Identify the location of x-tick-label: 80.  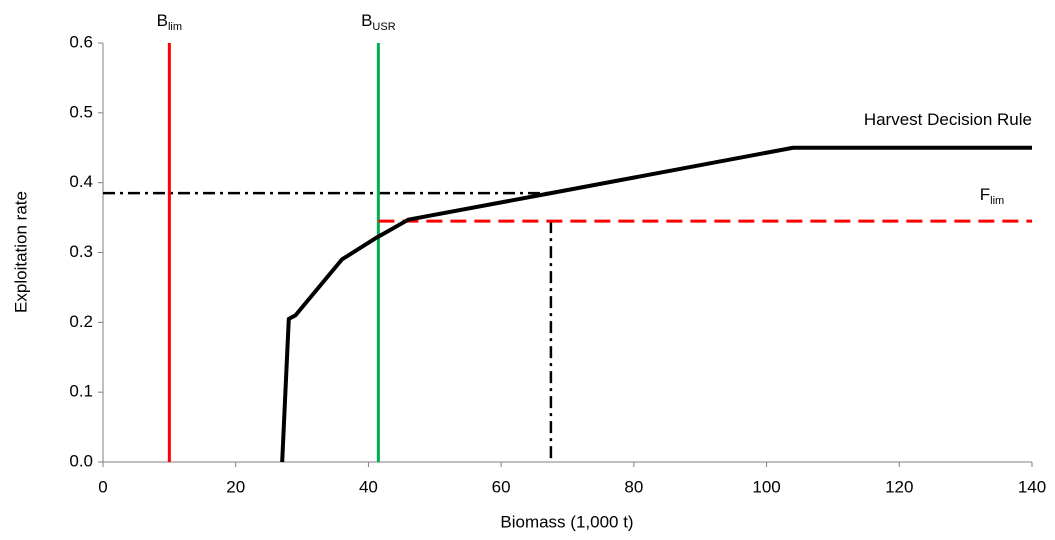
(633, 486).